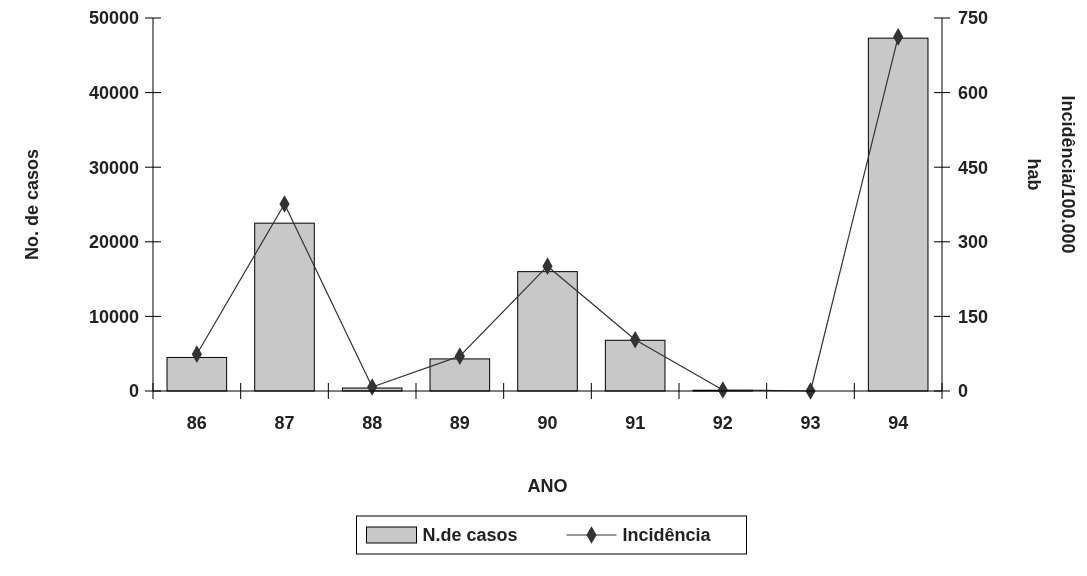 Image resolution: width=1087 pixels, height=576 pixels. Describe the element at coordinates (973, 242) in the screenshot. I see `y2-tick-label: 300` at that location.